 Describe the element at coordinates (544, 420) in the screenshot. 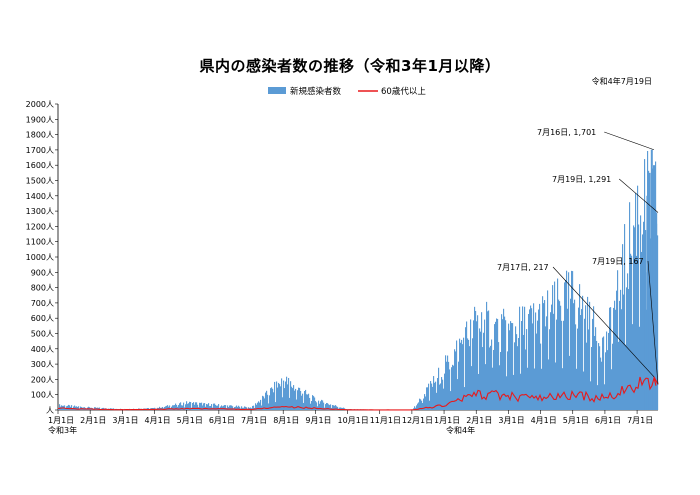

I see `x-tick-label: 4月1日` at that location.